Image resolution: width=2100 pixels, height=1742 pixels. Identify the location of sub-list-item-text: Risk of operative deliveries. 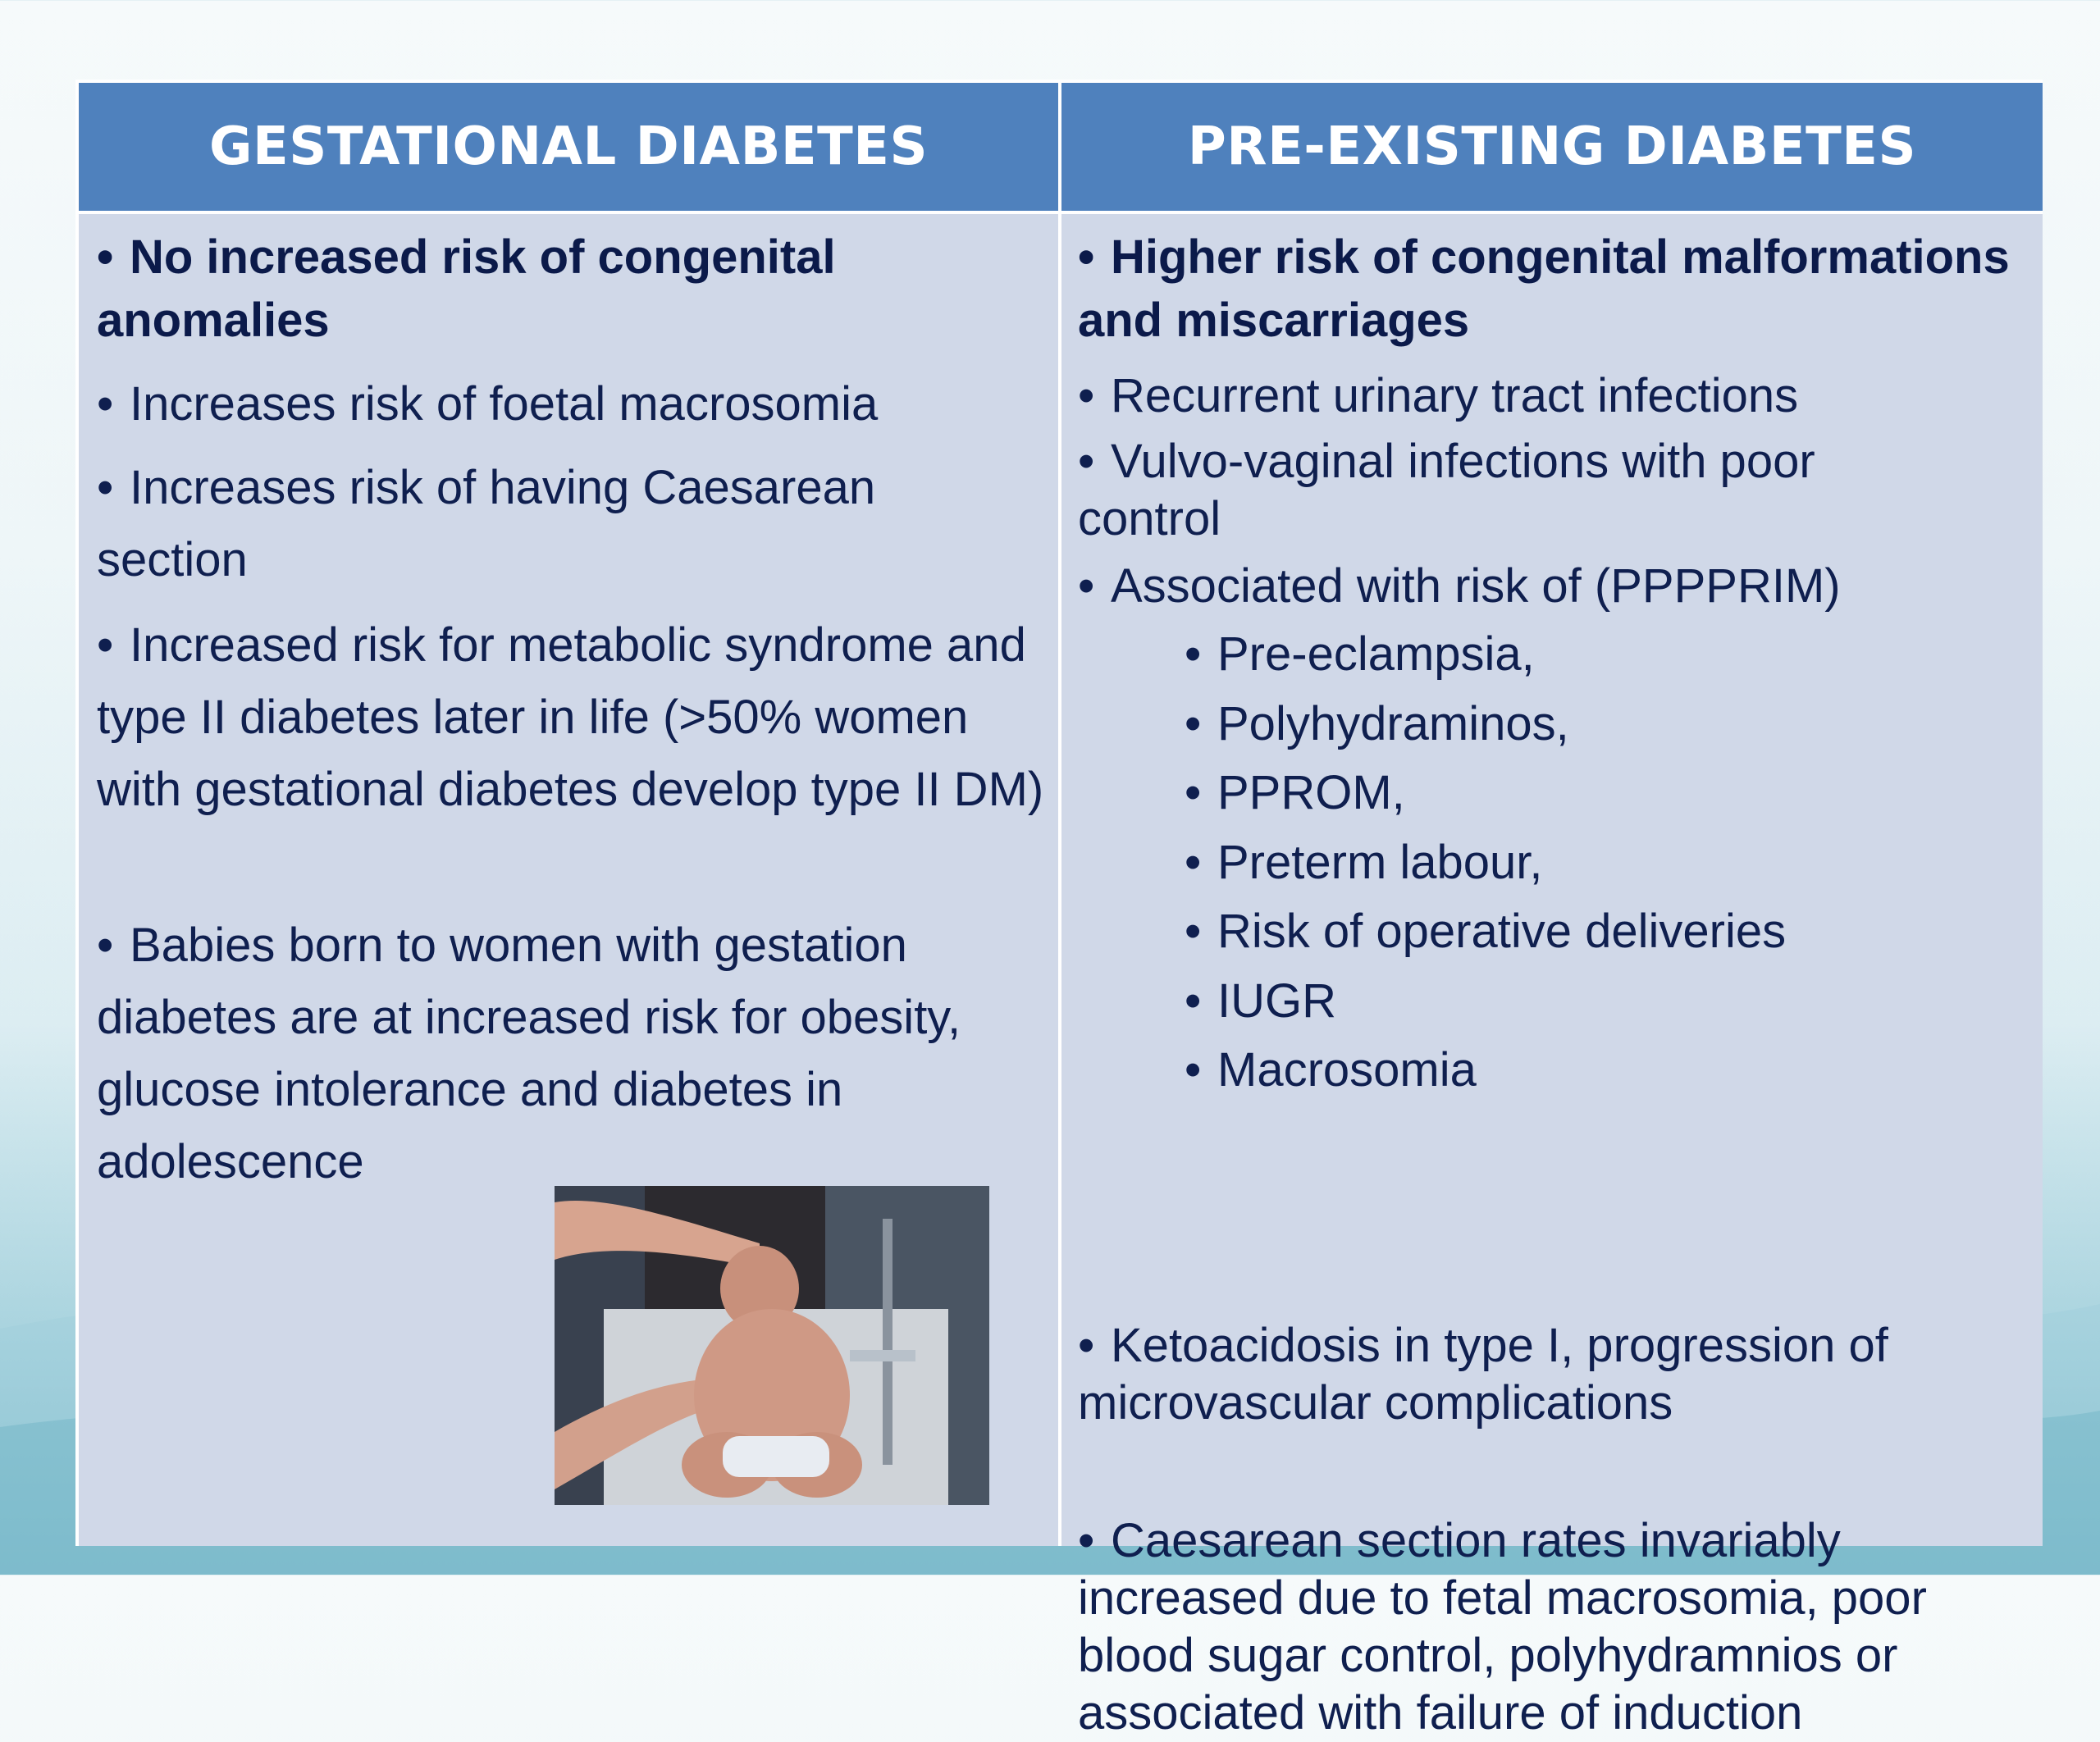
(1502, 931).